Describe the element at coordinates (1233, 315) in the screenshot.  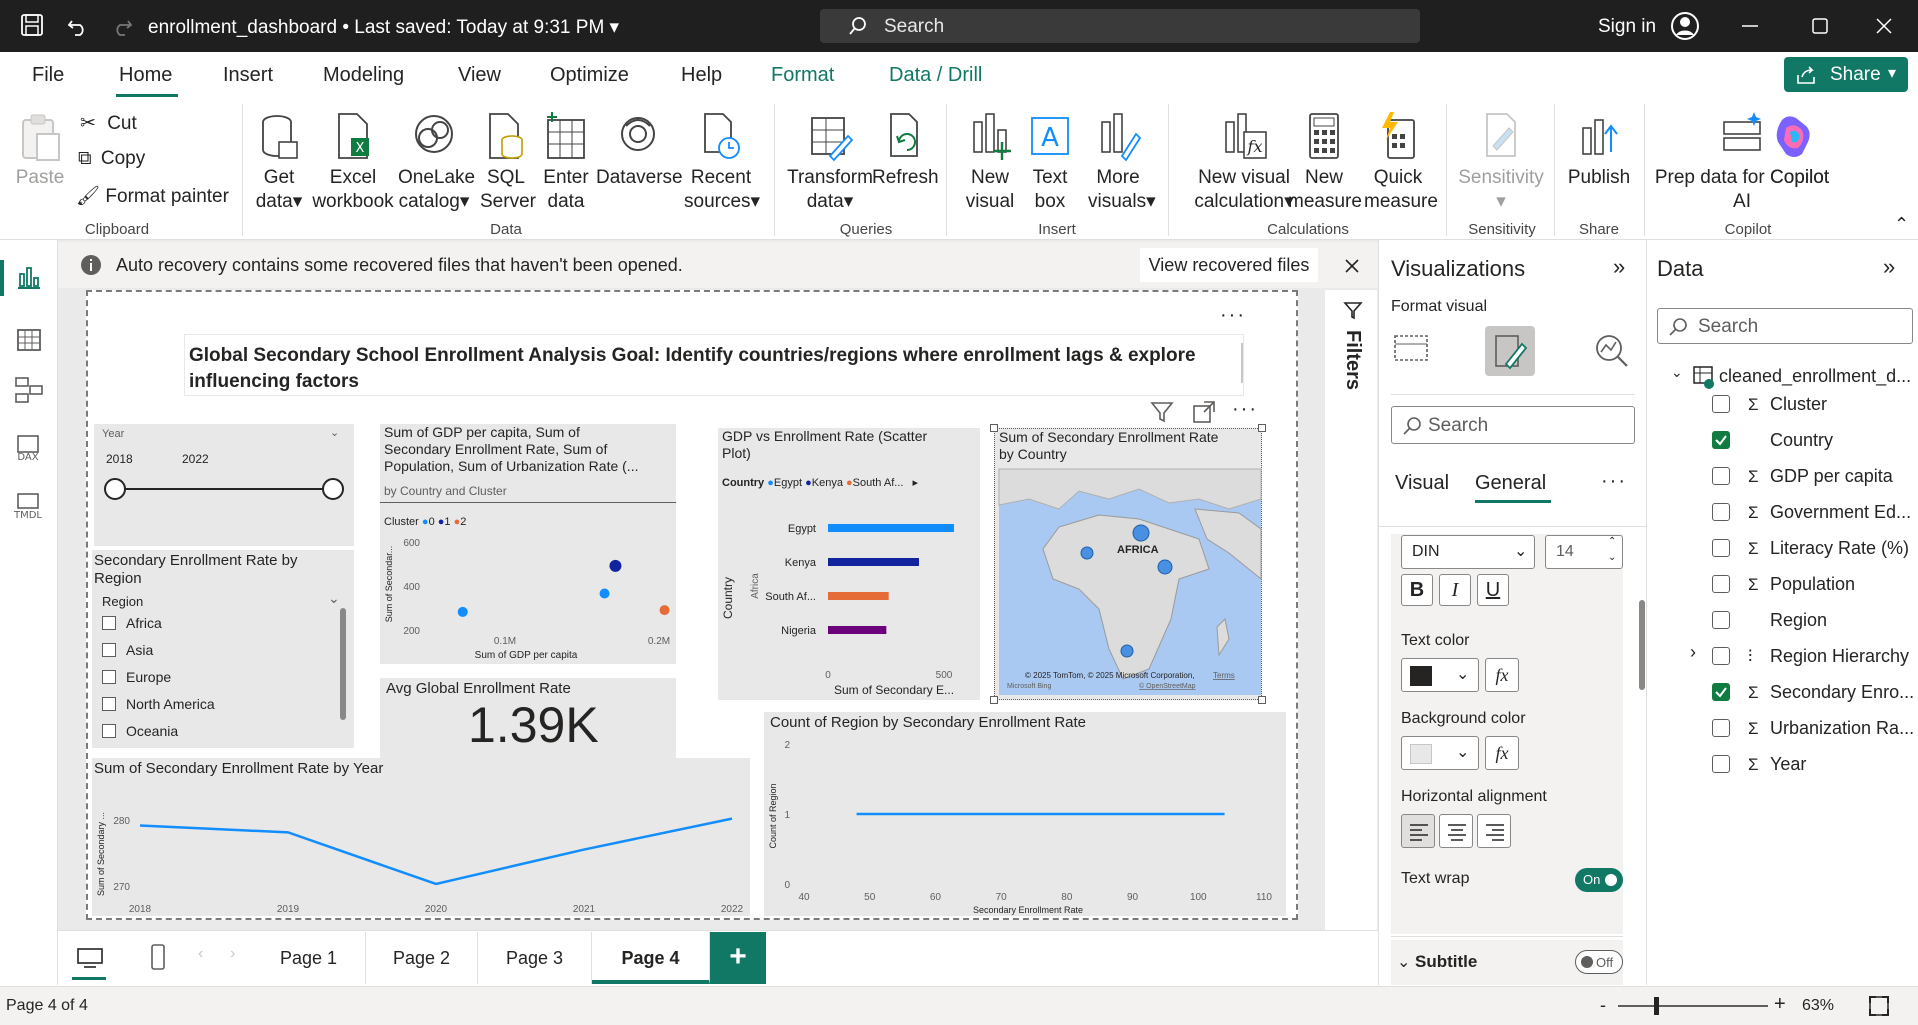
I see `more-options-icon: ···` at that location.